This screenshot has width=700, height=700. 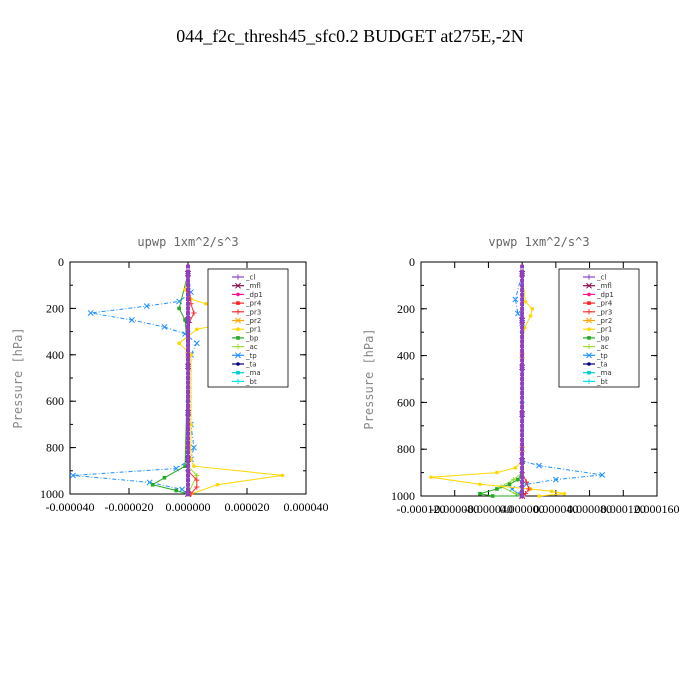 What do you see at coordinates (251, 365) in the screenshot?
I see `legend-label: _ta` at bounding box center [251, 365].